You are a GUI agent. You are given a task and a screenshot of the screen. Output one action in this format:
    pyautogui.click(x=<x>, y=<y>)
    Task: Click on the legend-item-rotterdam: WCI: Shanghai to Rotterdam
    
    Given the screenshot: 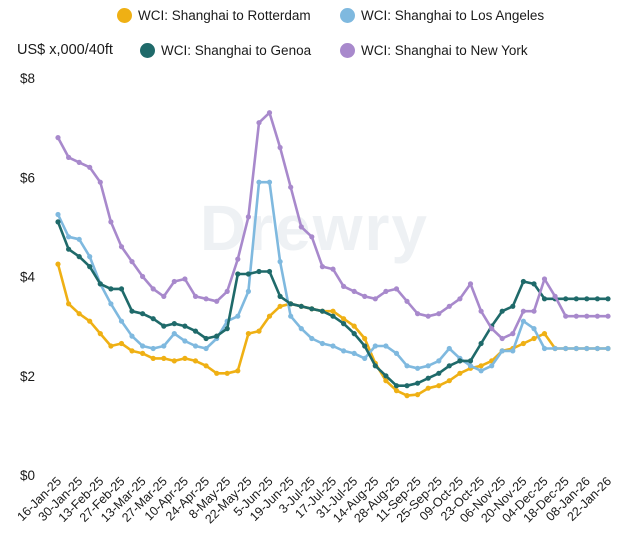 What is the action you would take?
    pyautogui.click(x=214, y=15)
    